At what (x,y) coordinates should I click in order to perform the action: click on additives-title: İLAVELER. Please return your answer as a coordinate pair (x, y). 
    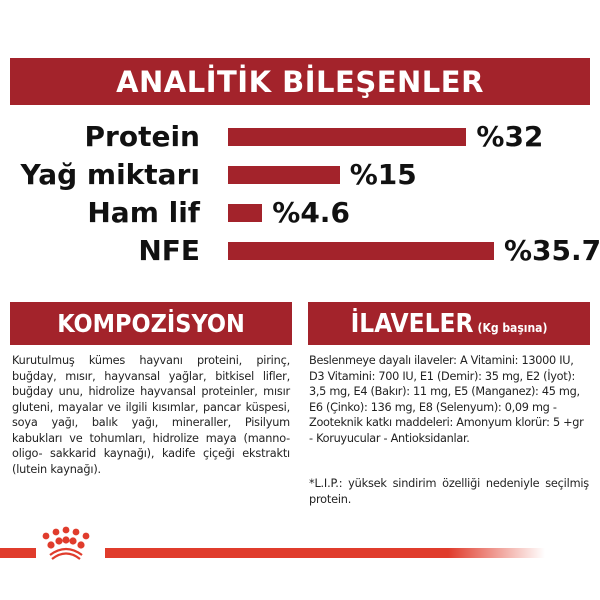
    Looking at the image, I should click on (412, 323).